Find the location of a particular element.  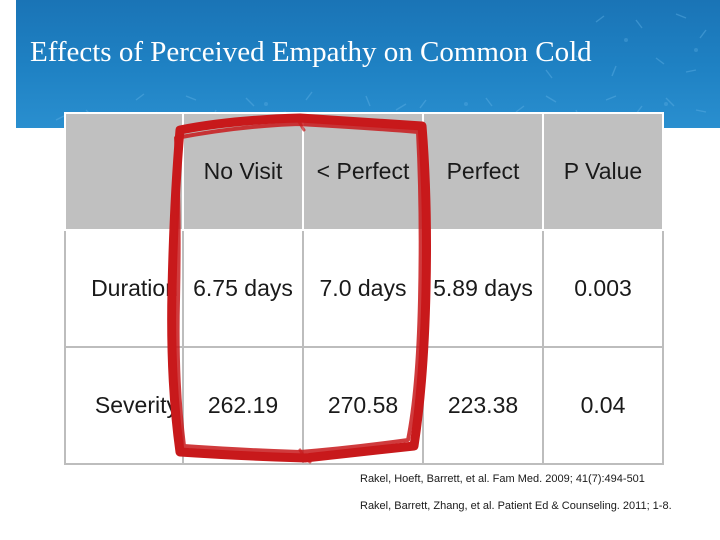

table-cell: 0.04 is located at coordinates (603, 405).